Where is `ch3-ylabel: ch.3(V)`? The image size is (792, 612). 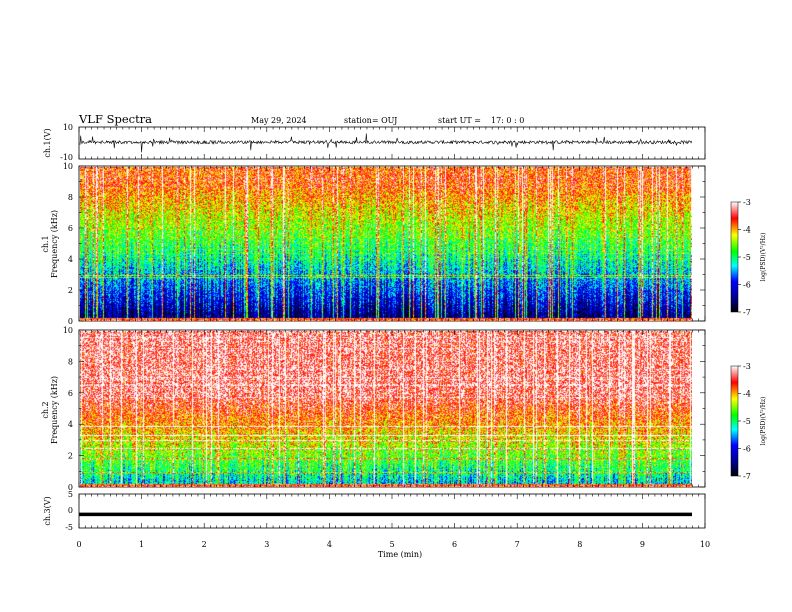 ch3-ylabel: ch.3(V) is located at coordinates (47, 510).